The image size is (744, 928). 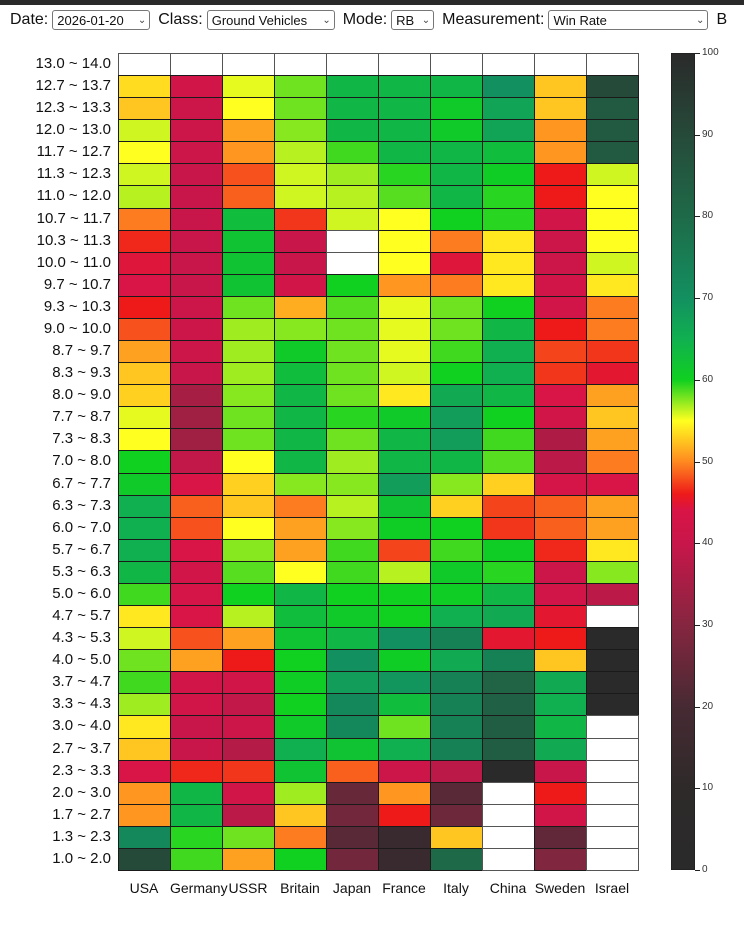 I want to click on column-label: China, so click(x=508, y=888).